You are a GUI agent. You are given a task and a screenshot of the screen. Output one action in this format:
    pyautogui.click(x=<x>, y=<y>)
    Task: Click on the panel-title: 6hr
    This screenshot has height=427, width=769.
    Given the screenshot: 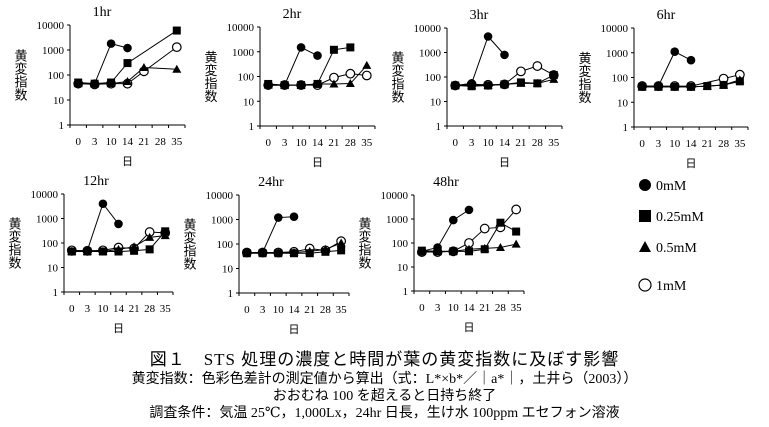 What is the action you would take?
    pyautogui.click(x=666, y=15)
    